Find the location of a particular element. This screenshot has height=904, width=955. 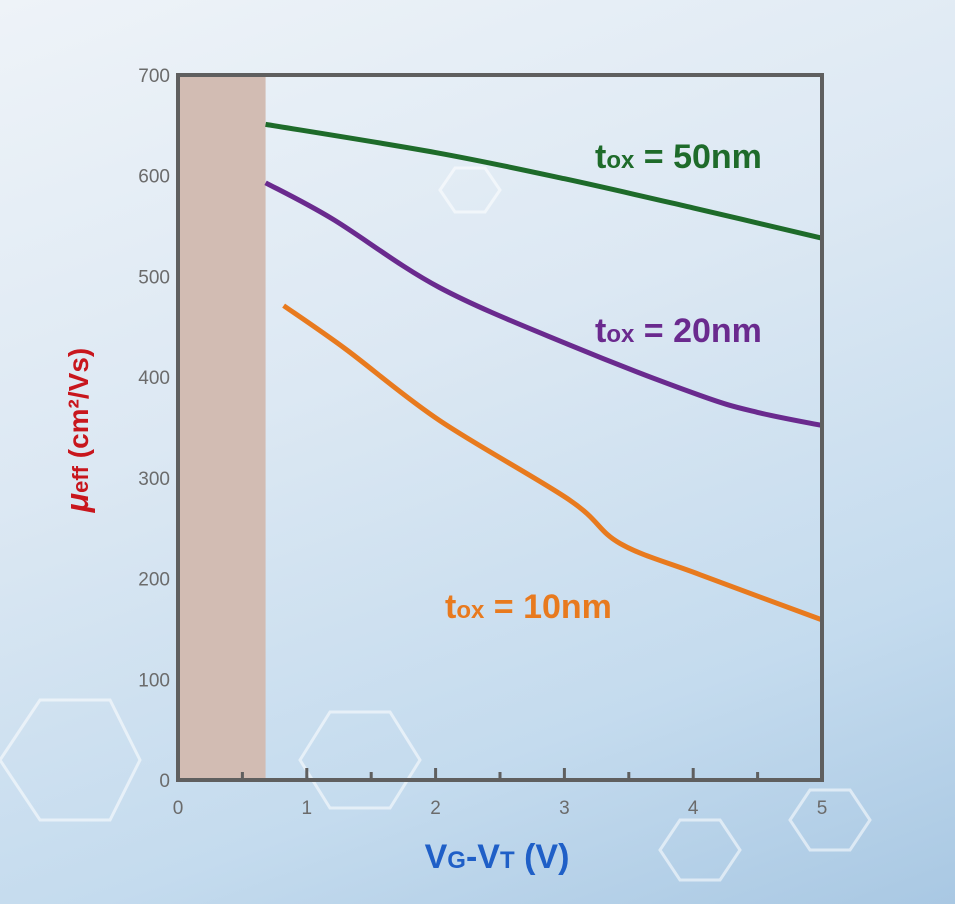

y-tick-label: 700 is located at coordinates (154, 76).